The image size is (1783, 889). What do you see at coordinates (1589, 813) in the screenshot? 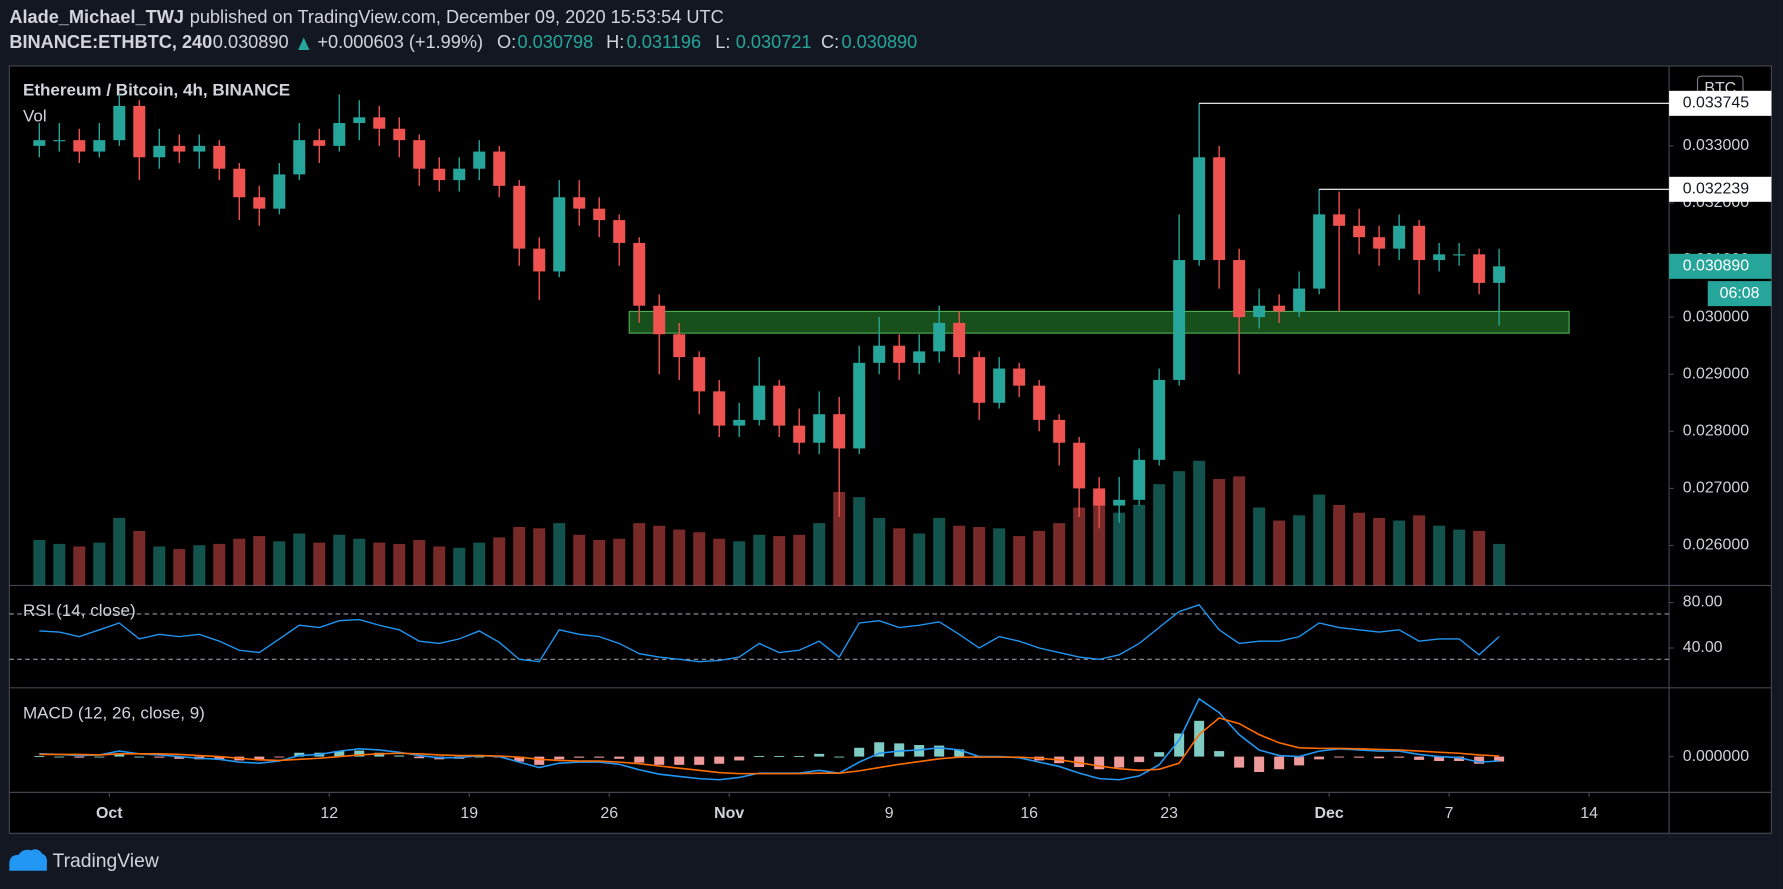
I see `x-tick-label: 14` at bounding box center [1589, 813].